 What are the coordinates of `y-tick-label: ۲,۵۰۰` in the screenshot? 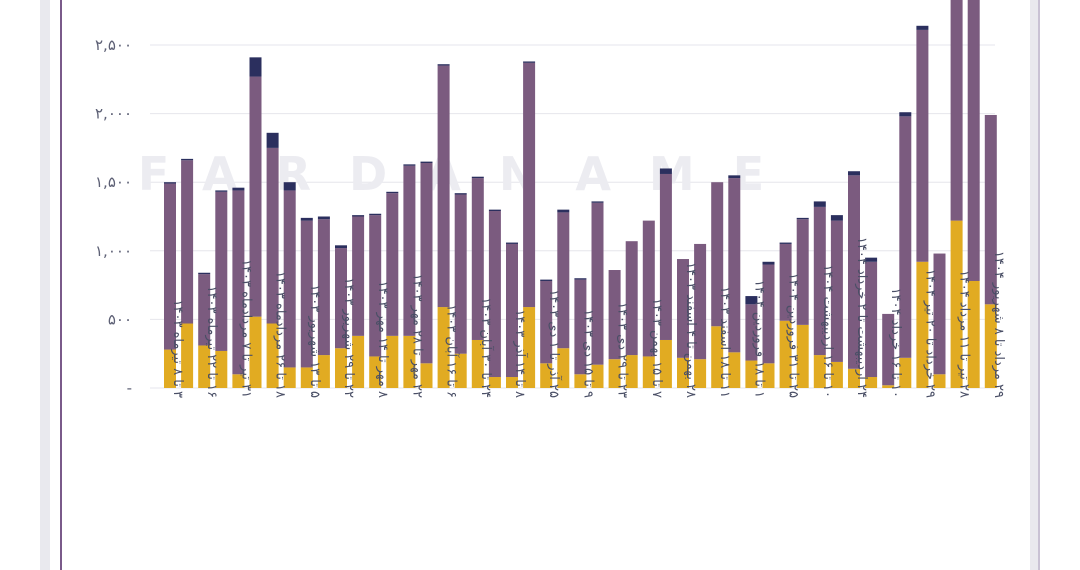 It's located at (113, 45).